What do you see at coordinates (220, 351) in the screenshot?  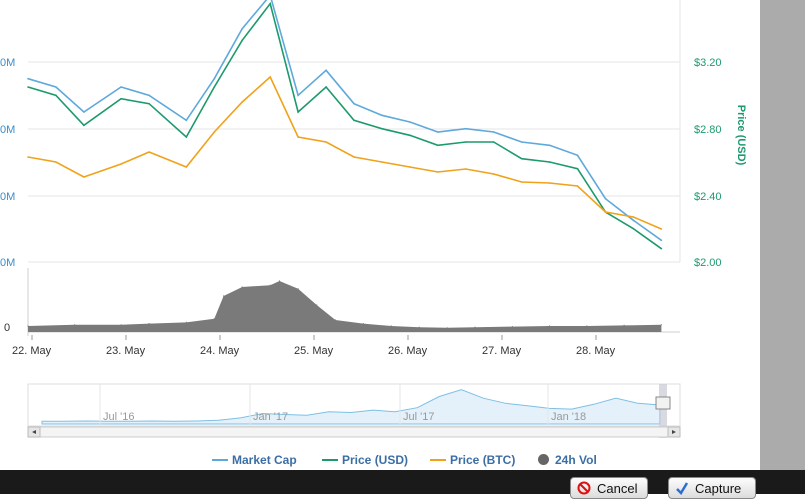 I see `x-axis-tick: 24. May` at bounding box center [220, 351].